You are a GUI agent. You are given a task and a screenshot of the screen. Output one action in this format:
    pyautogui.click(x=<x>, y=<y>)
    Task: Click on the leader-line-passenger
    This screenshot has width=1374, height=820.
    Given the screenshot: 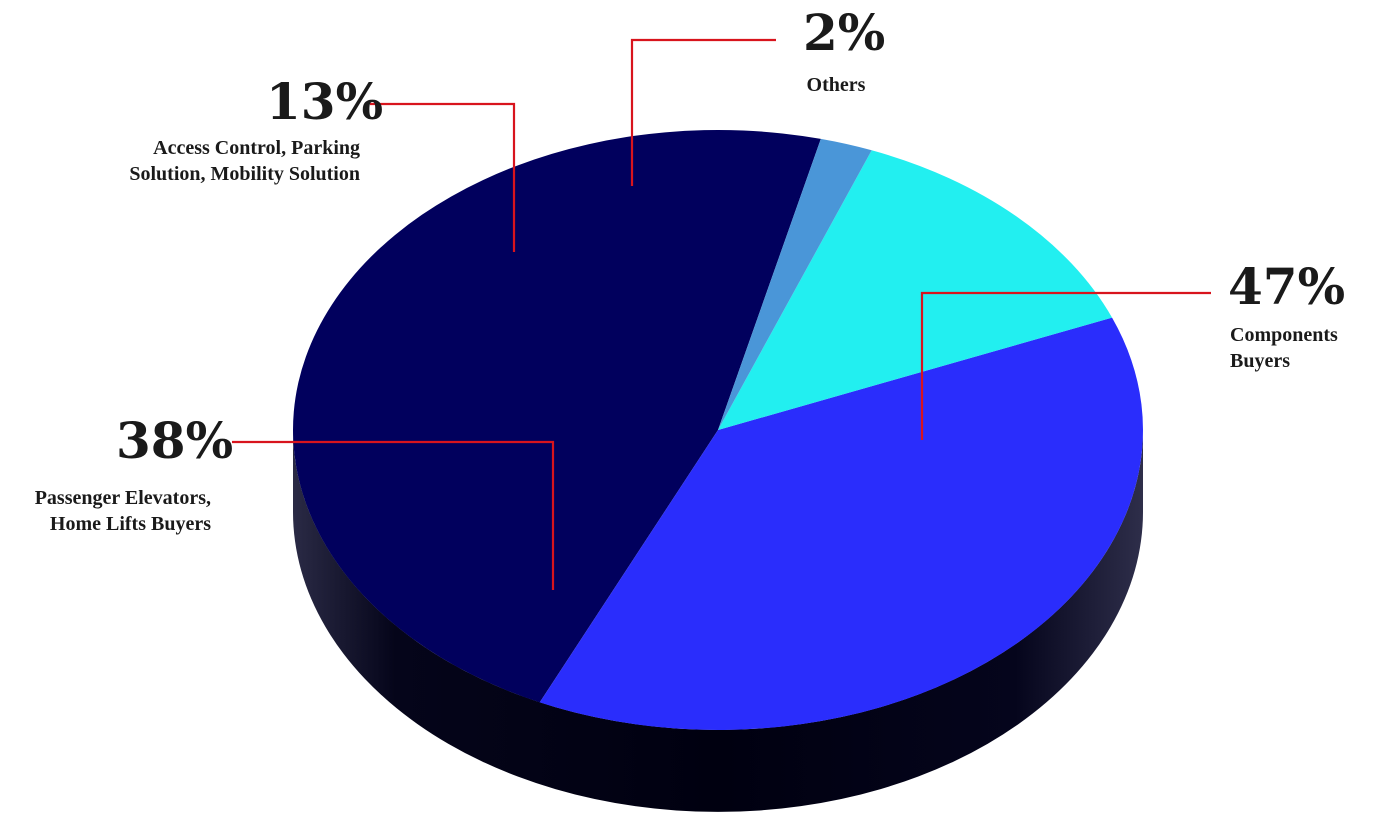 What is the action you would take?
    pyautogui.click(x=393, y=515)
    